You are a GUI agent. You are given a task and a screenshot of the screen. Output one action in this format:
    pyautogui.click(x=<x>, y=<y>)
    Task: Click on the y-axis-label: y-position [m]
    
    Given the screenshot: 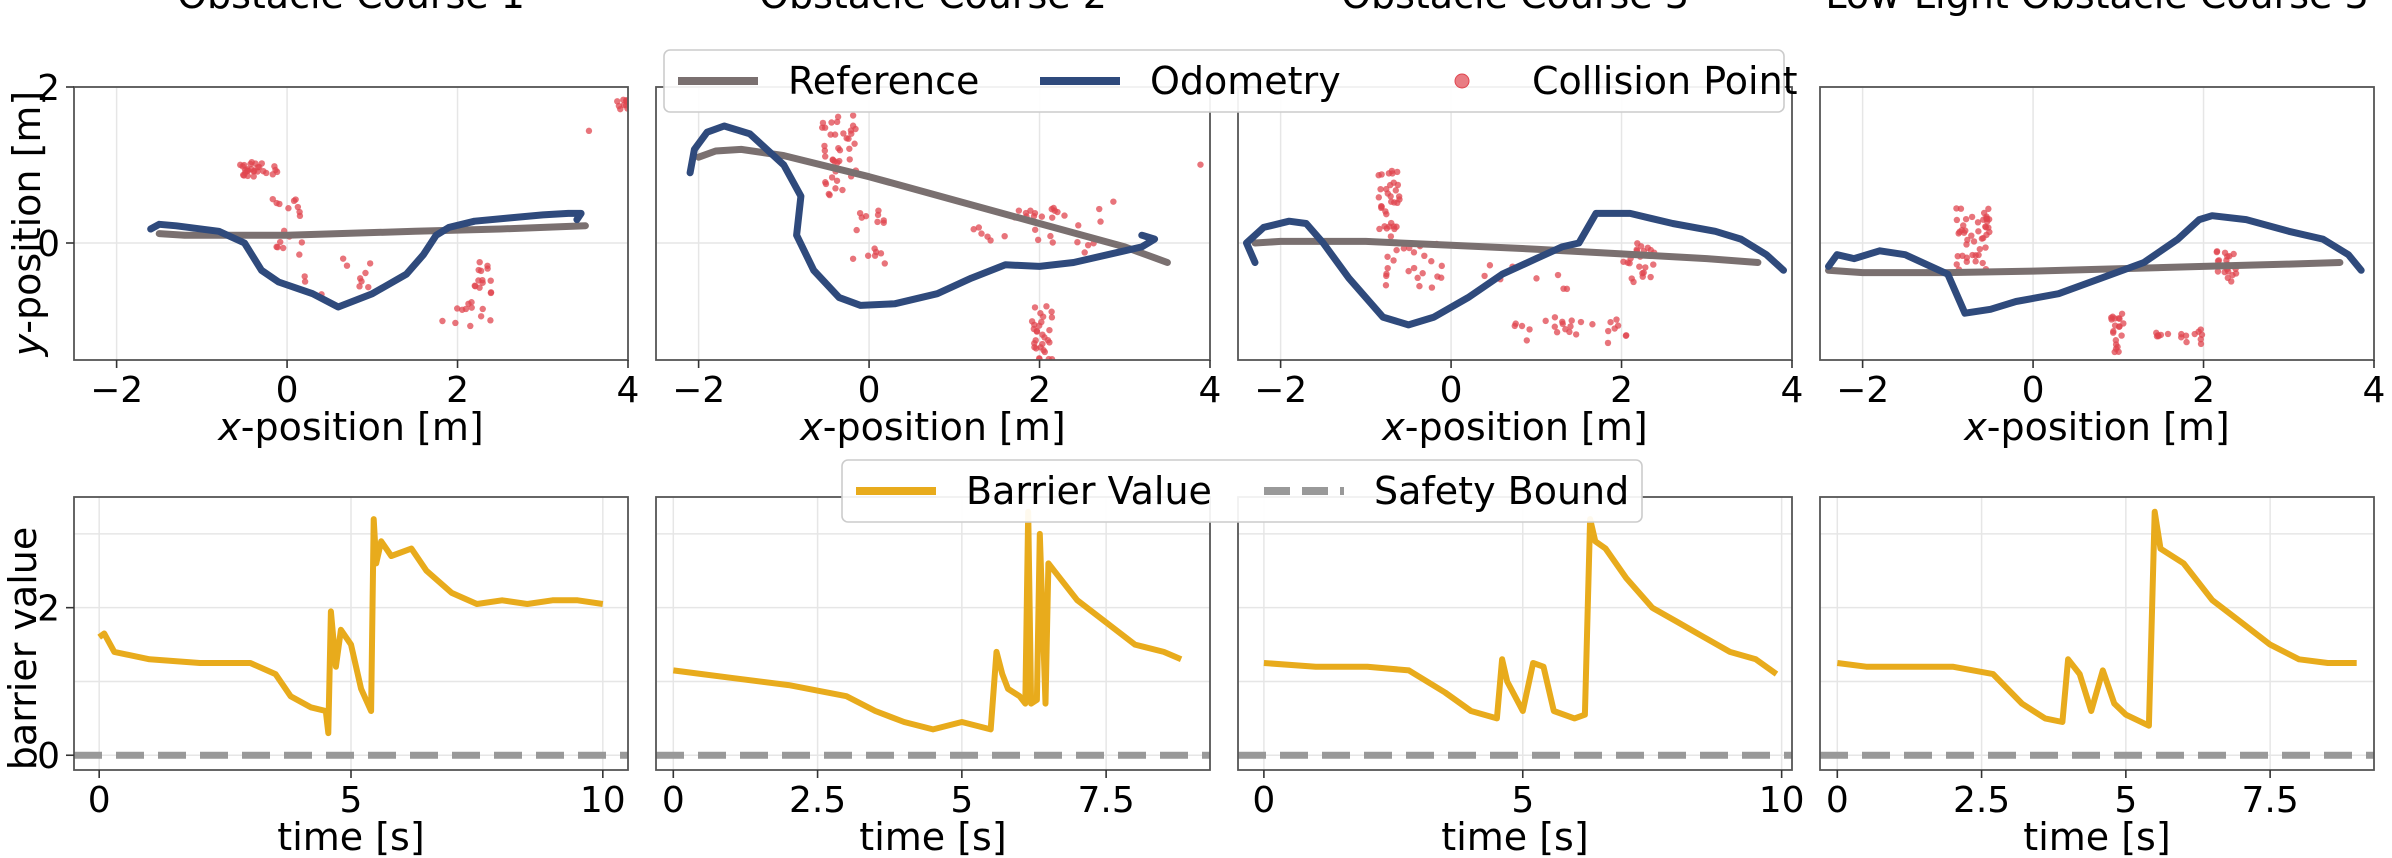 What is the action you would take?
    pyautogui.click(x=27, y=224)
    